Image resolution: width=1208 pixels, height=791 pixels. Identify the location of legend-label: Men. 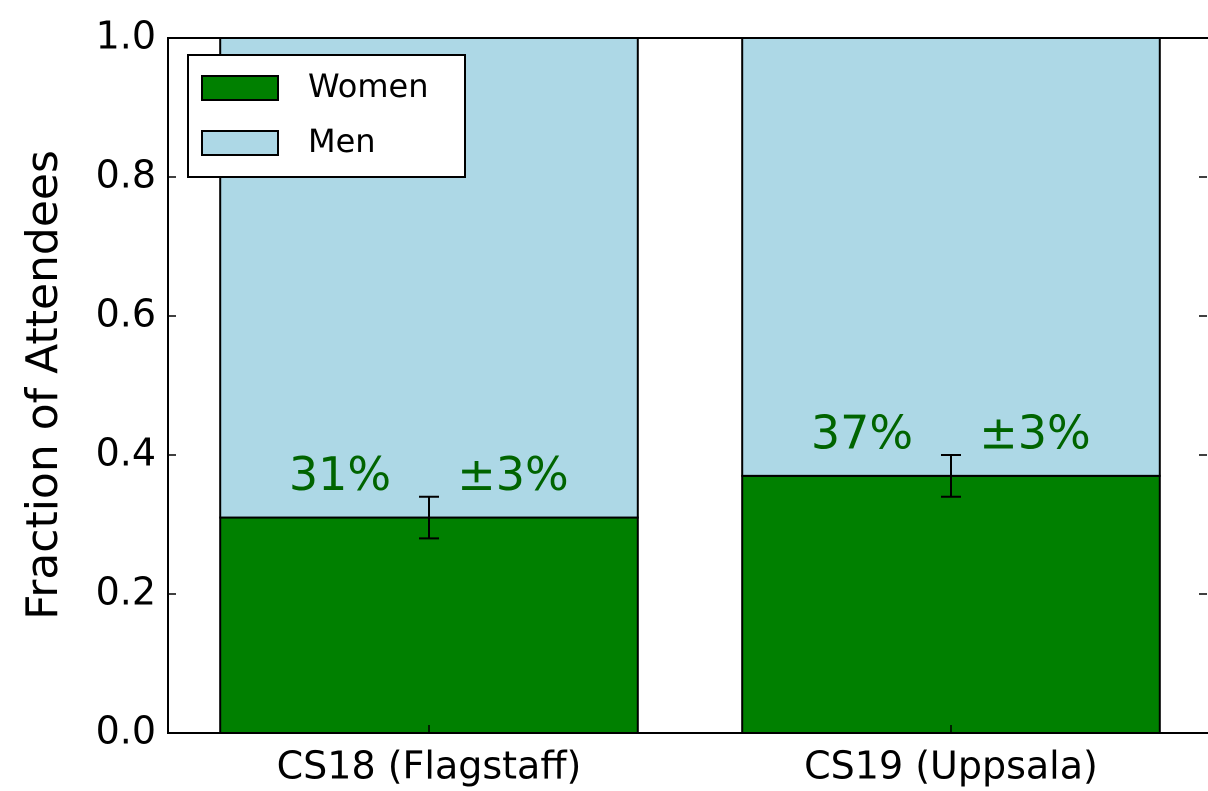
(342, 141).